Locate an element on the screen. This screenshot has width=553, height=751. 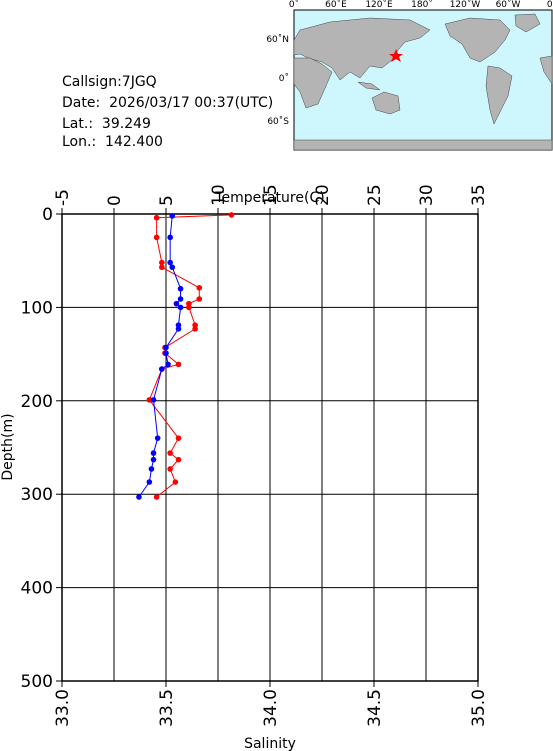
x-tick-label: 10 is located at coordinates (219, 195).